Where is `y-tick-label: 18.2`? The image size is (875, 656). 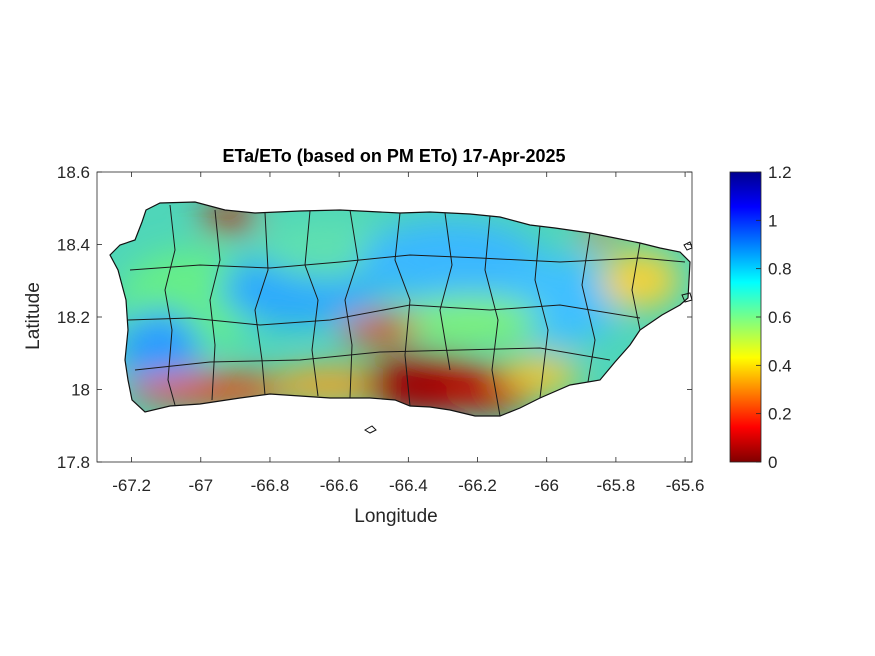 y-tick-label: 18.2 is located at coordinates (73, 317).